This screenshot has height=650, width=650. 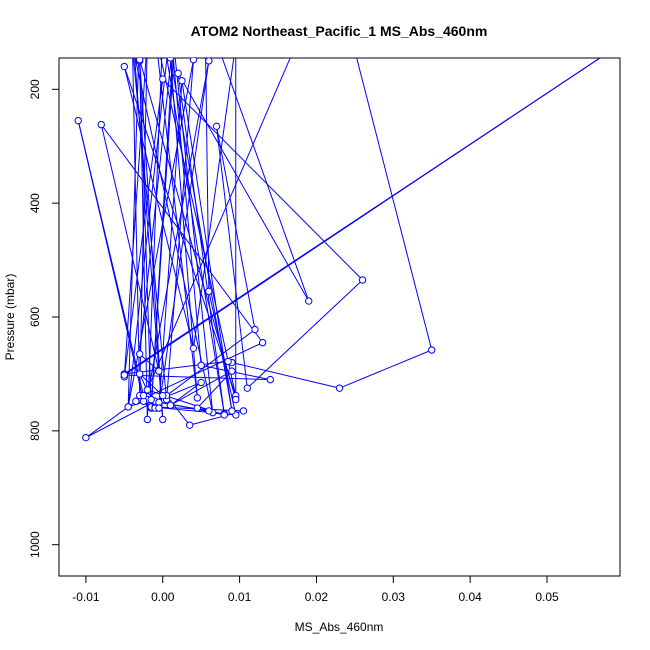 What do you see at coordinates (339, 627) in the screenshot?
I see `x-axis-label: MS_Abs_460nm` at bounding box center [339, 627].